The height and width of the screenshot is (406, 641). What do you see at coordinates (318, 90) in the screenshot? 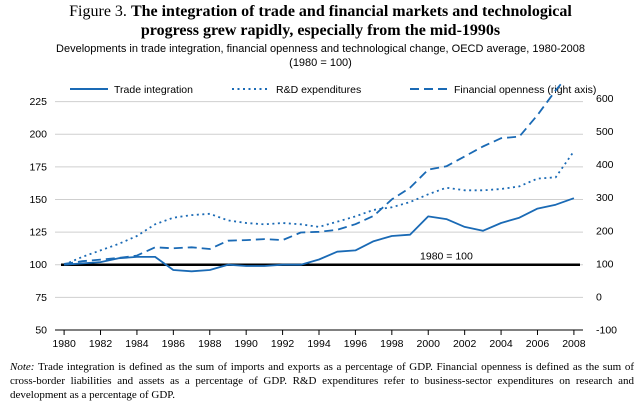
I see `legend-label: R&D expenditures` at bounding box center [318, 90].